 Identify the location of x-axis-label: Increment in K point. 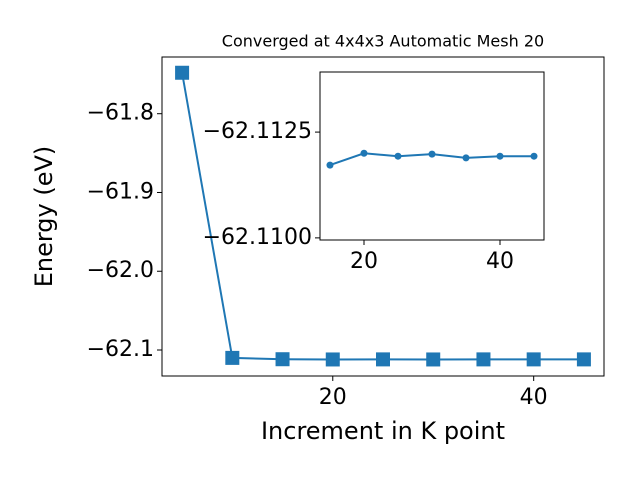
(383, 431).